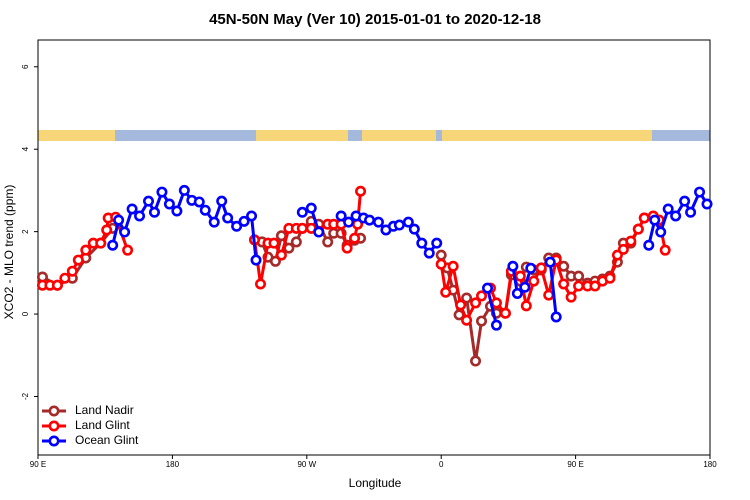 The width and height of the screenshot is (750, 500). What do you see at coordinates (441, 464) in the screenshot?
I see `x-tick-label: 0` at bounding box center [441, 464].